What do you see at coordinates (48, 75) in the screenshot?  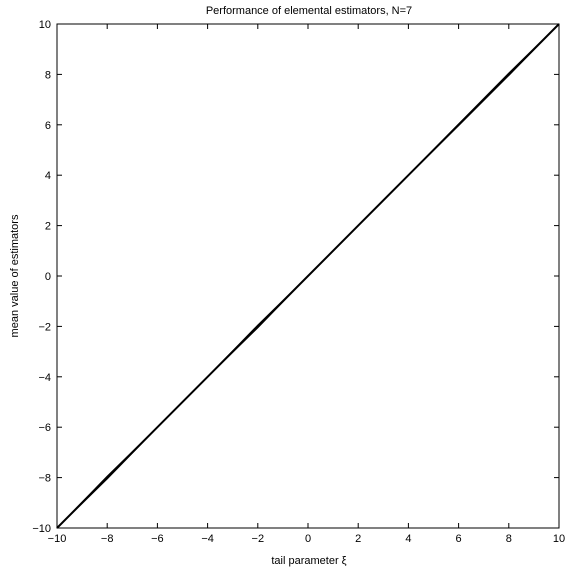 I see `y-tick-label: 8` at bounding box center [48, 75].